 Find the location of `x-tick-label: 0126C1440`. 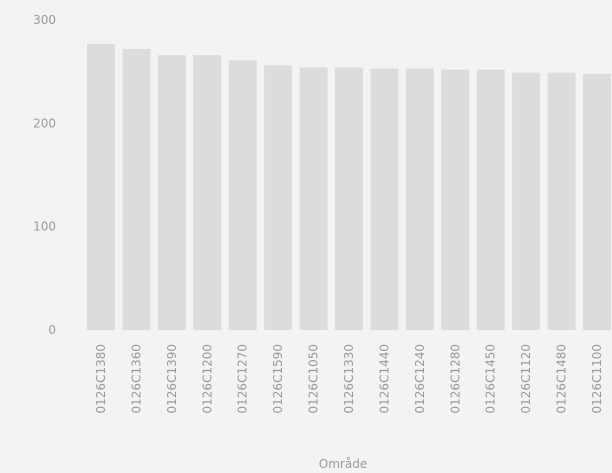

x-tick-label: 0126C1440 is located at coordinates (384, 378).